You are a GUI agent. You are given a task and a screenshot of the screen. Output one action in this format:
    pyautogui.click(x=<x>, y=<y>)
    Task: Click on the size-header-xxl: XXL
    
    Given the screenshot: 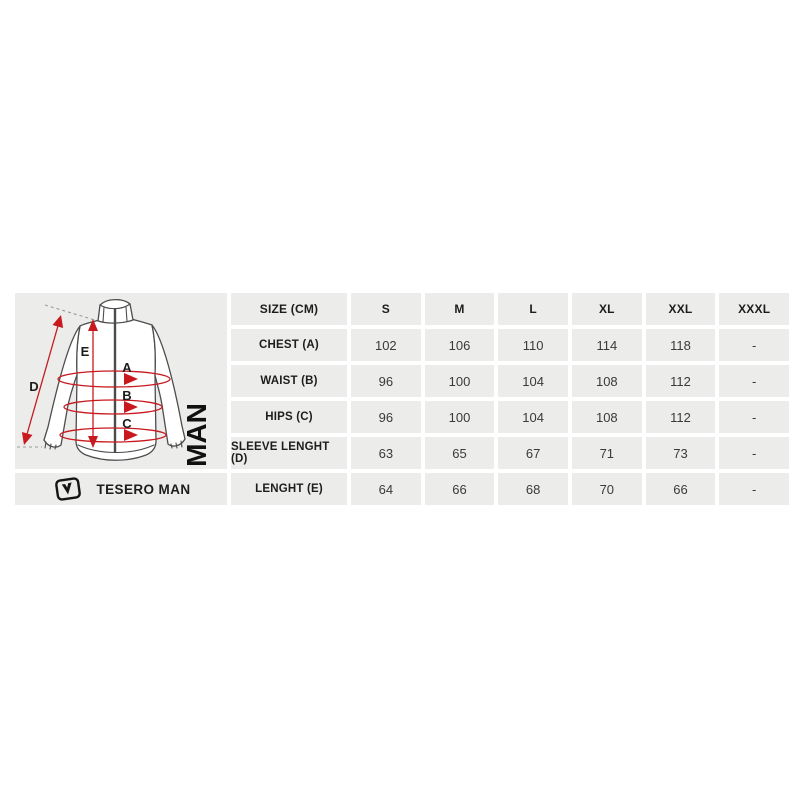 What is the action you would take?
    pyautogui.click(x=680, y=309)
    